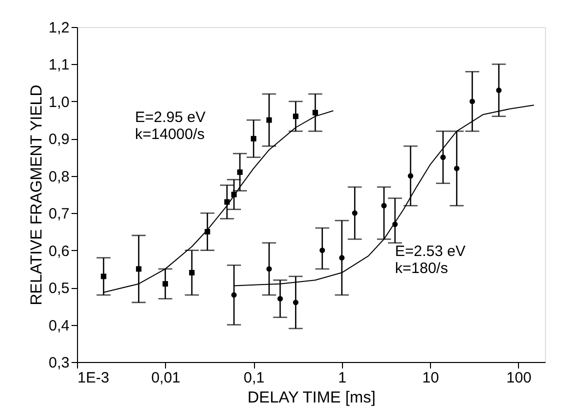  What do you see at coordinates (59, 325) in the screenshot?
I see `y-tick-label: 0,4` at bounding box center [59, 325].